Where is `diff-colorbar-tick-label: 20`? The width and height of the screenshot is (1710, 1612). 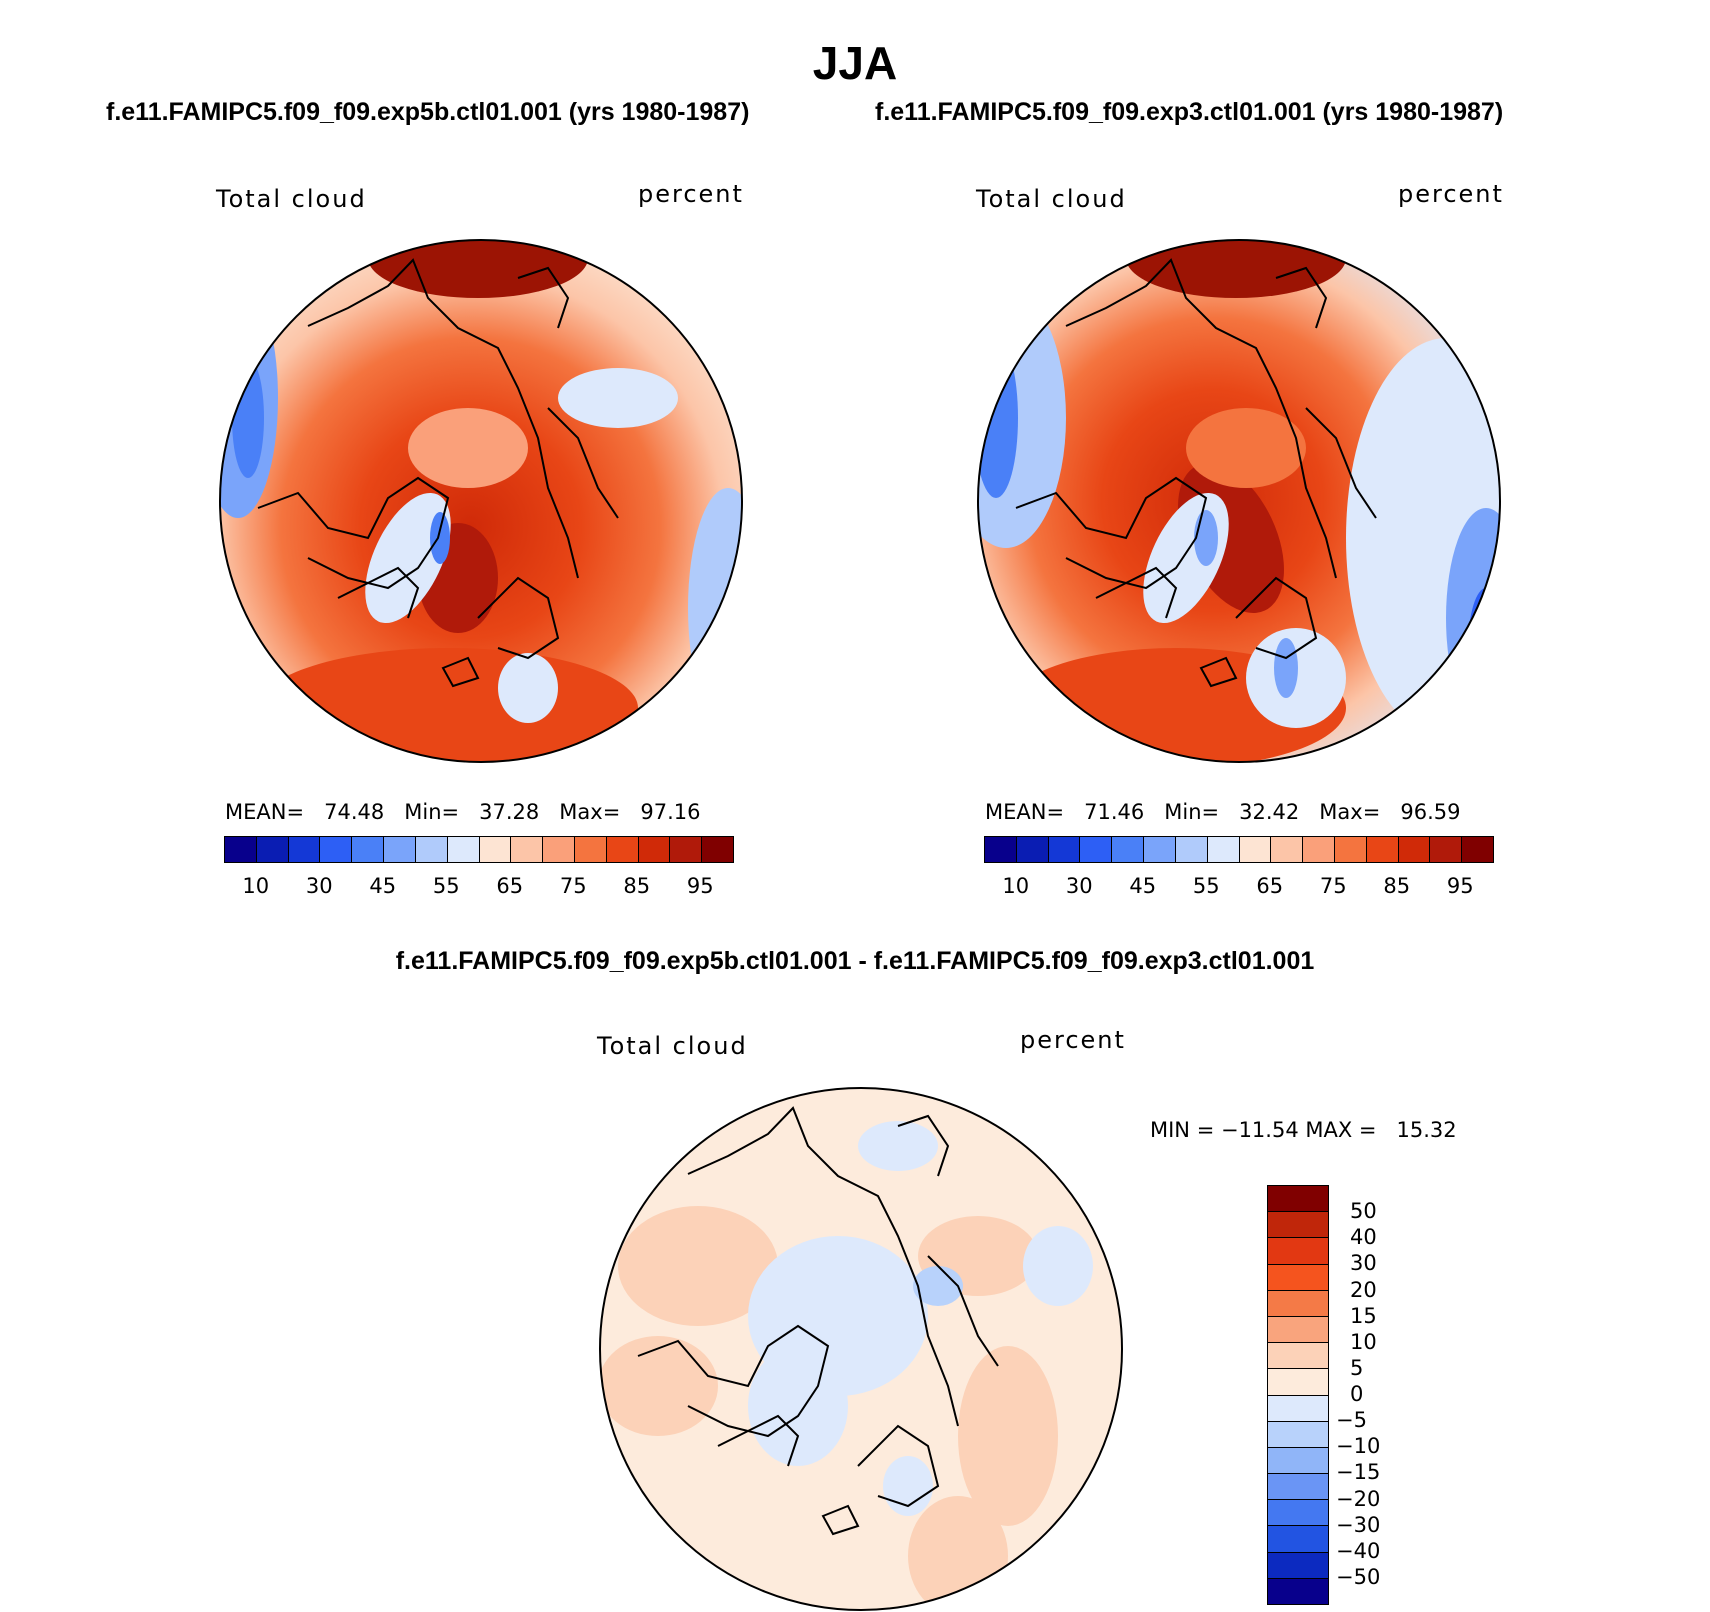 diff-colorbar-tick-label: 20 is located at coordinates (1363, 1289).